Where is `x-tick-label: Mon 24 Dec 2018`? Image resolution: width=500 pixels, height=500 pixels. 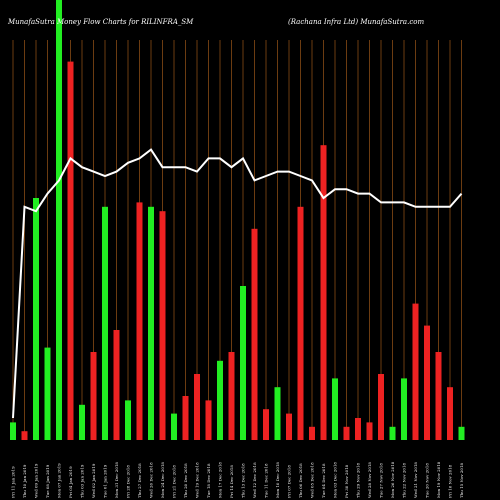 x-tick-label: Mon 24 Dec 2018 is located at coordinates (162, 480).